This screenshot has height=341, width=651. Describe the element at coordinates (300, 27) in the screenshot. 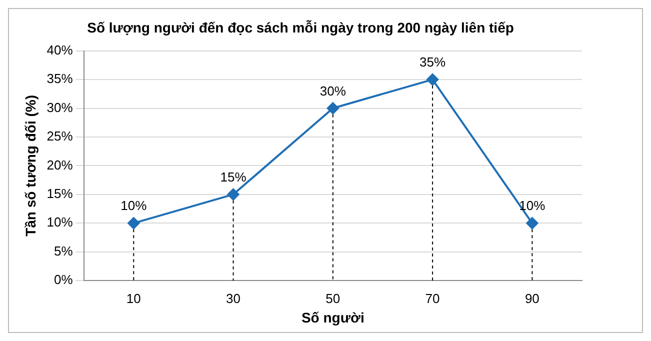

I see `chart-title: Số lượng người đến đọc sách mỗi ngày trong 200 ngày liên tiếp` at that location.